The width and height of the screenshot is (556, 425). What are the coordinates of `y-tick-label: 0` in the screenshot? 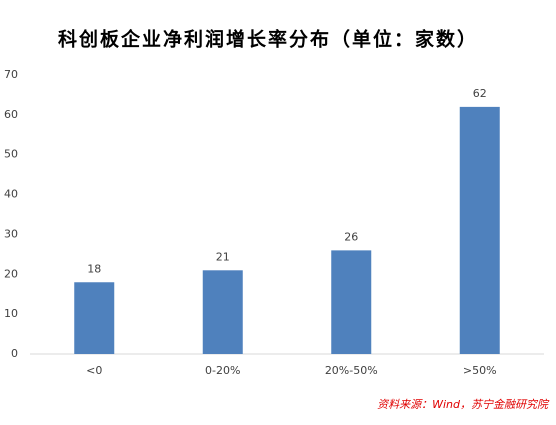 It's located at (14, 353).